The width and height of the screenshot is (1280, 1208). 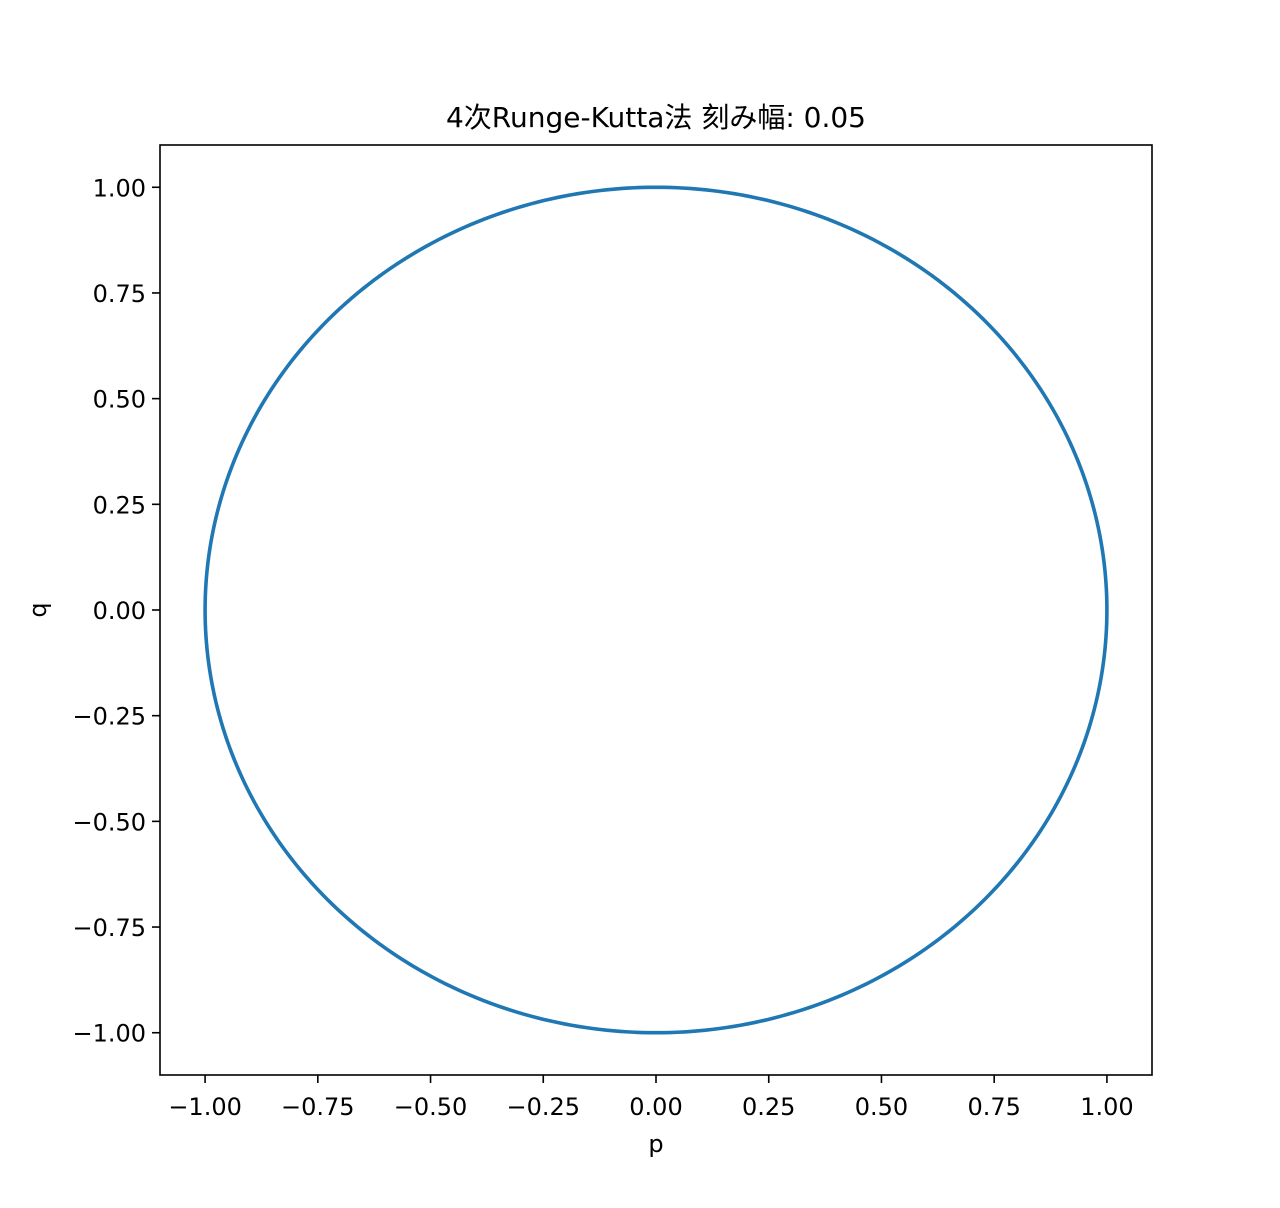 I want to click on y-tick-label: 1.00, so click(x=119, y=188).